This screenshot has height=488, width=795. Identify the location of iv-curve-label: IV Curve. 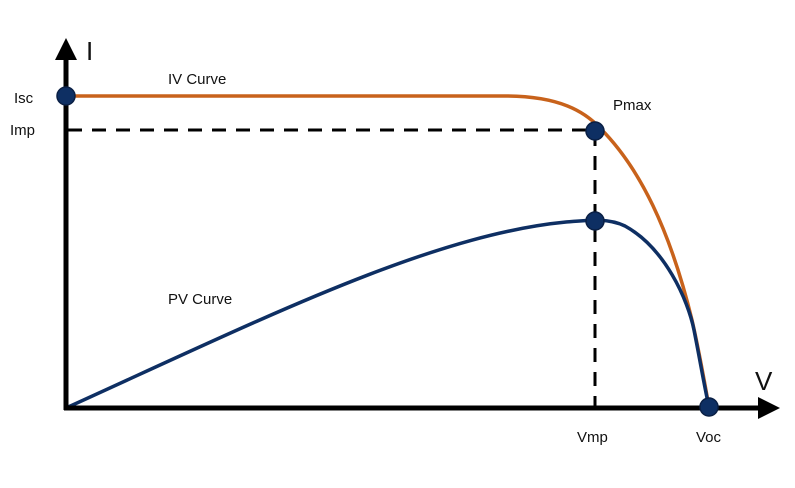
(197, 79).